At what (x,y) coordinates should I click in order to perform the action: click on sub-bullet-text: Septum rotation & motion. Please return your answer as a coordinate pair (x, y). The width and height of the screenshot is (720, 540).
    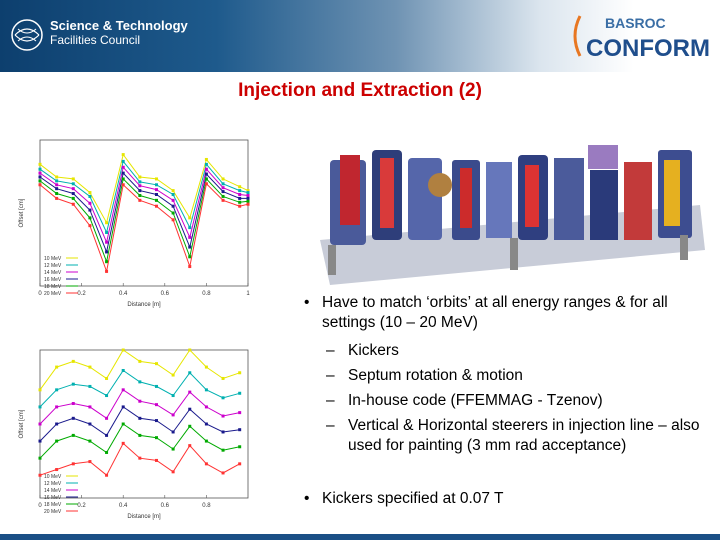
    Looking at the image, I should click on (435, 375).